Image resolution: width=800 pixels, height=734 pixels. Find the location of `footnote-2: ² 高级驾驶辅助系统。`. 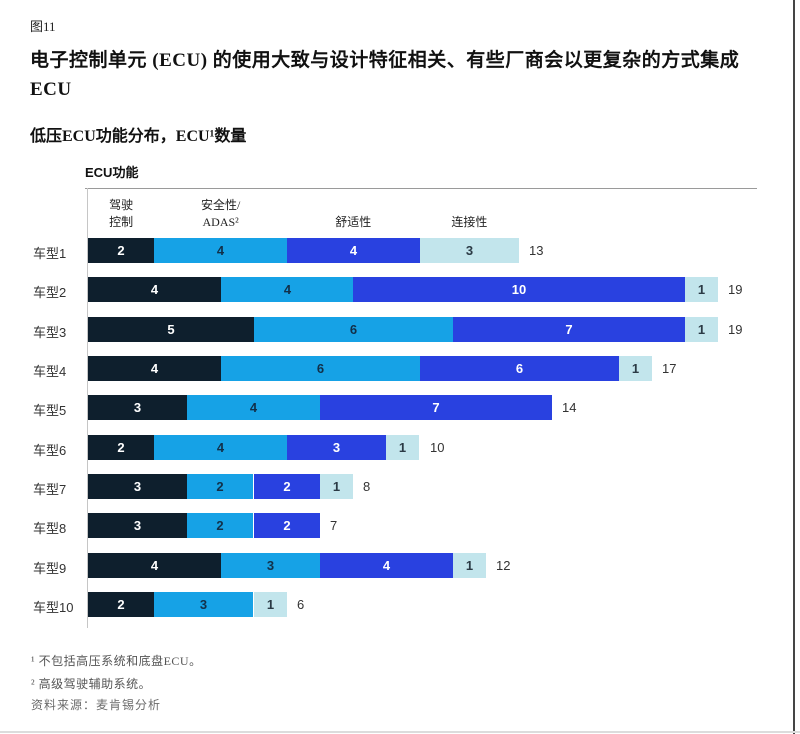

footnote-2: ² 高级驾驶辅助系统。 is located at coordinates (91, 684).